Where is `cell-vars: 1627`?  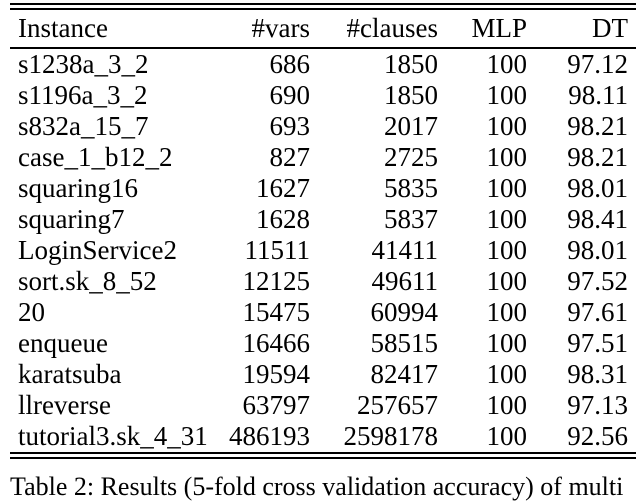 cell-vars: 1627 is located at coordinates (283, 188).